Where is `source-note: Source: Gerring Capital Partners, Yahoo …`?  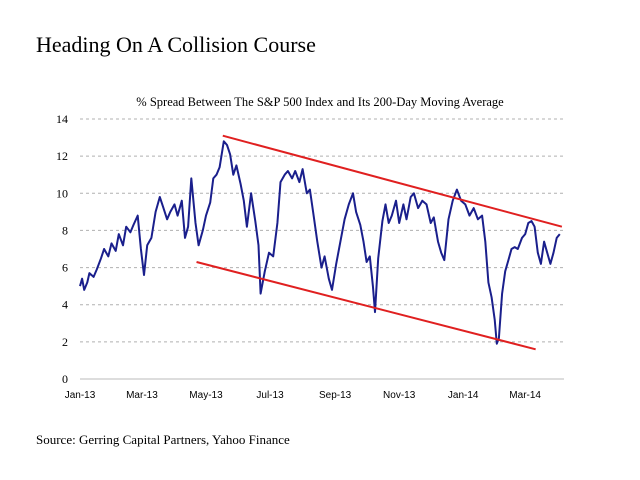
source-note: Source: Gerring Capital Partners, Yahoo … is located at coordinates (163, 439).